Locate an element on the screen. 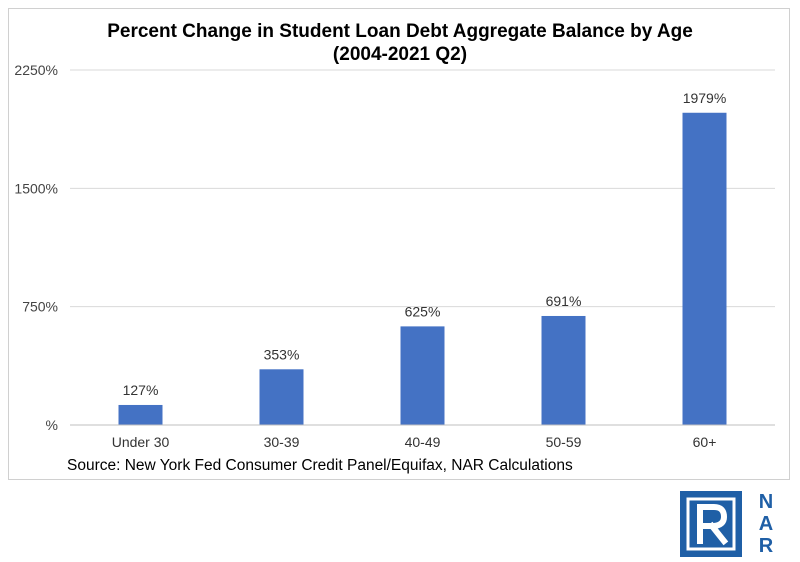 The height and width of the screenshot is (562, 800). y-tick-label: 1500% is located at coordinates (36, 188).